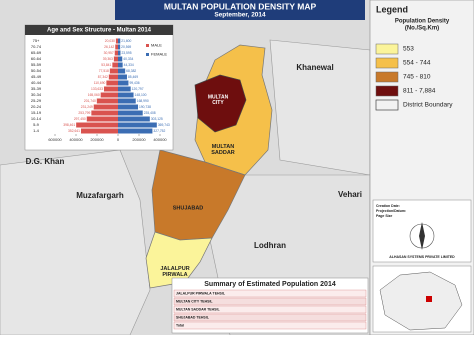 The height and width of the screenshot is (340, 474). I want to click on value-label: 201,740, so click(90, 101).